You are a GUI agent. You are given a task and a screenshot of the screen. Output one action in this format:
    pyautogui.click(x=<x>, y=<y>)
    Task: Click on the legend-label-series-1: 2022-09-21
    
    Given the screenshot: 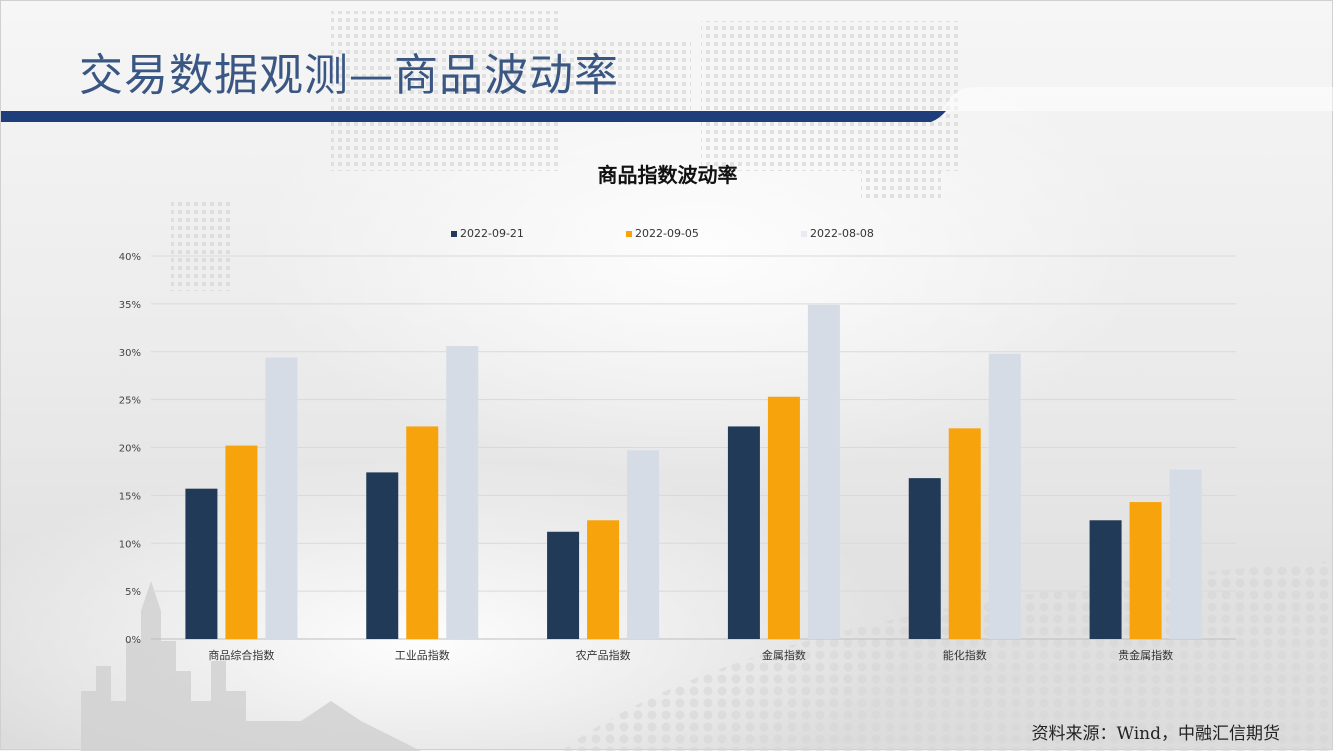 What is the action you would take?
    pyautogui.click(x=492, y=233)
    